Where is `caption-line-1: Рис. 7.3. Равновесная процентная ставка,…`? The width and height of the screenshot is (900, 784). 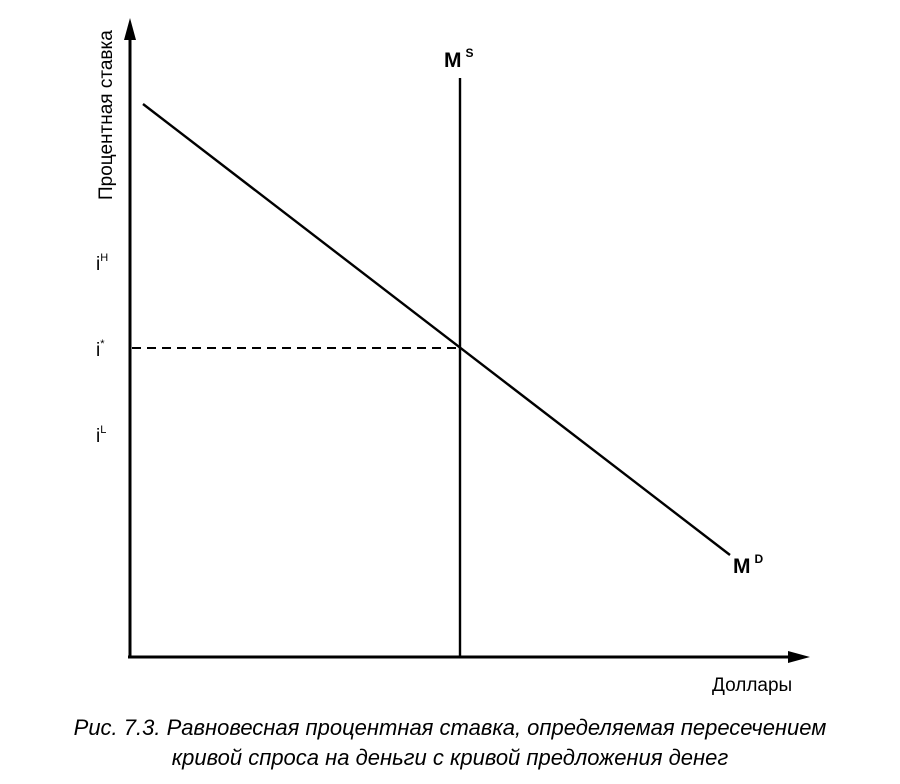
caption-line-1: Рис. 7.3. Равновесная процентная ставка,… is located at coordinates (450, 727).